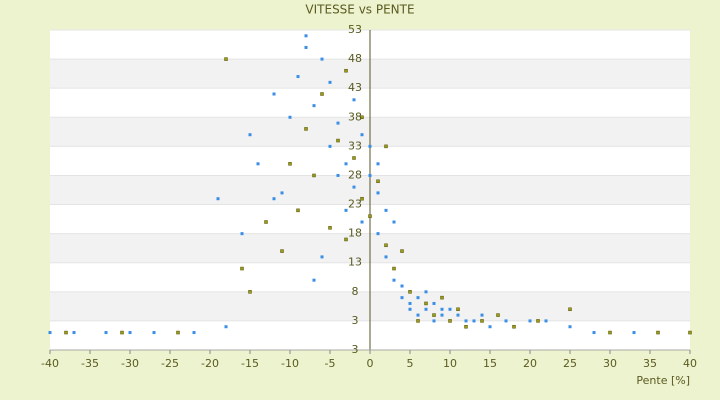 The width and height of the screenshot is (720, 400). What do you see at coordinates (570, 363) in the screenshot?
I see `x-tick-label: 25` at bounding box center [570, 363].